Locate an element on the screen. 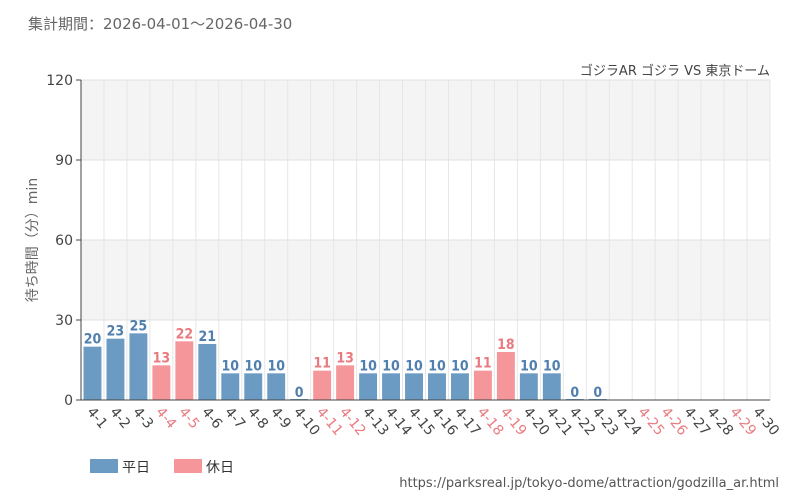 This screenshot has width=800, height=500. x-tick-label: 4-7 is located at coordinates (234, 418).